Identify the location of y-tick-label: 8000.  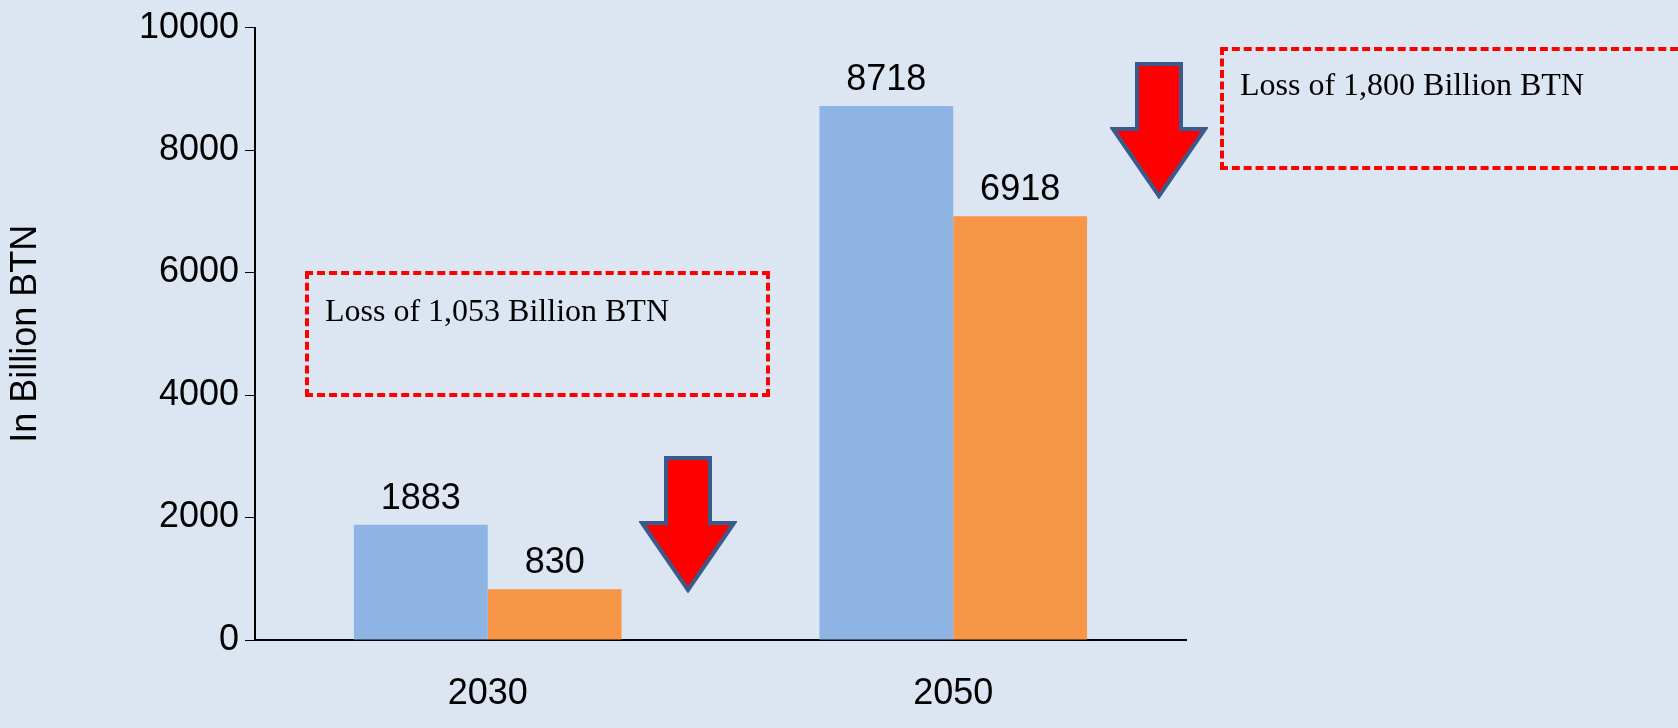
(198, 147).